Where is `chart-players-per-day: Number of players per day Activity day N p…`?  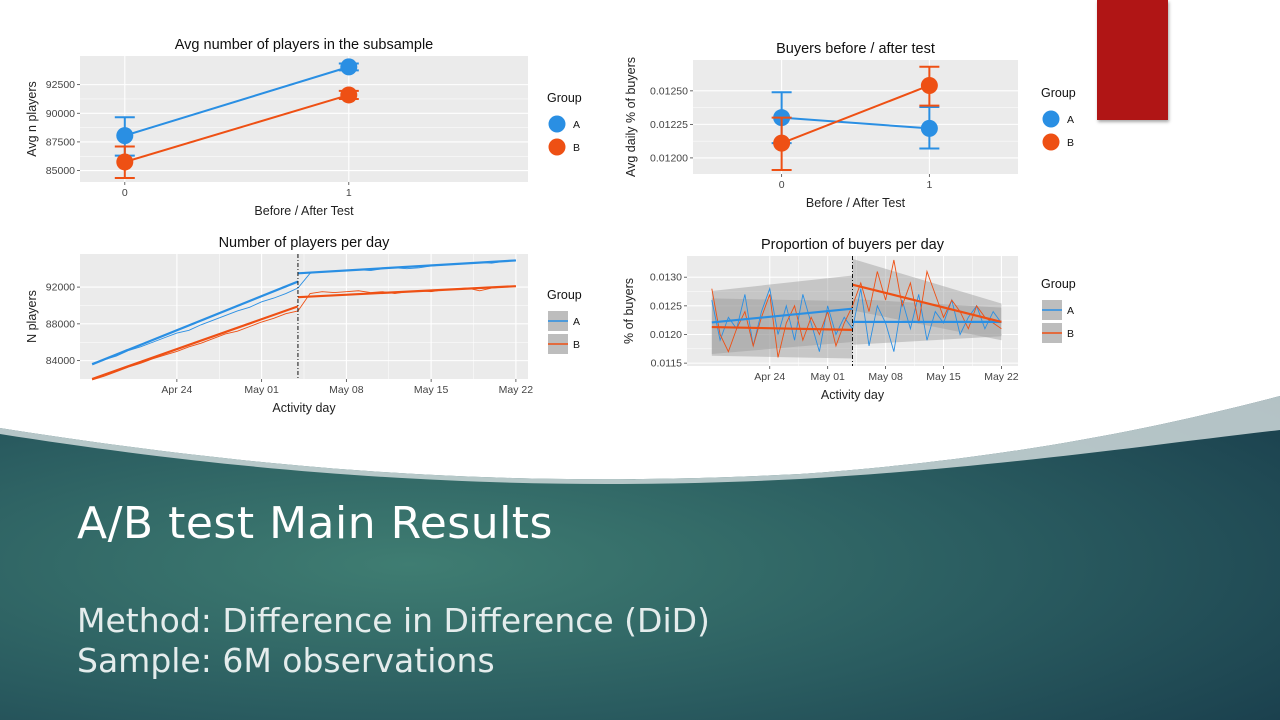 chart-players-per-day: Number of players per day Activity day N p… is located at coordinates (300, 322).